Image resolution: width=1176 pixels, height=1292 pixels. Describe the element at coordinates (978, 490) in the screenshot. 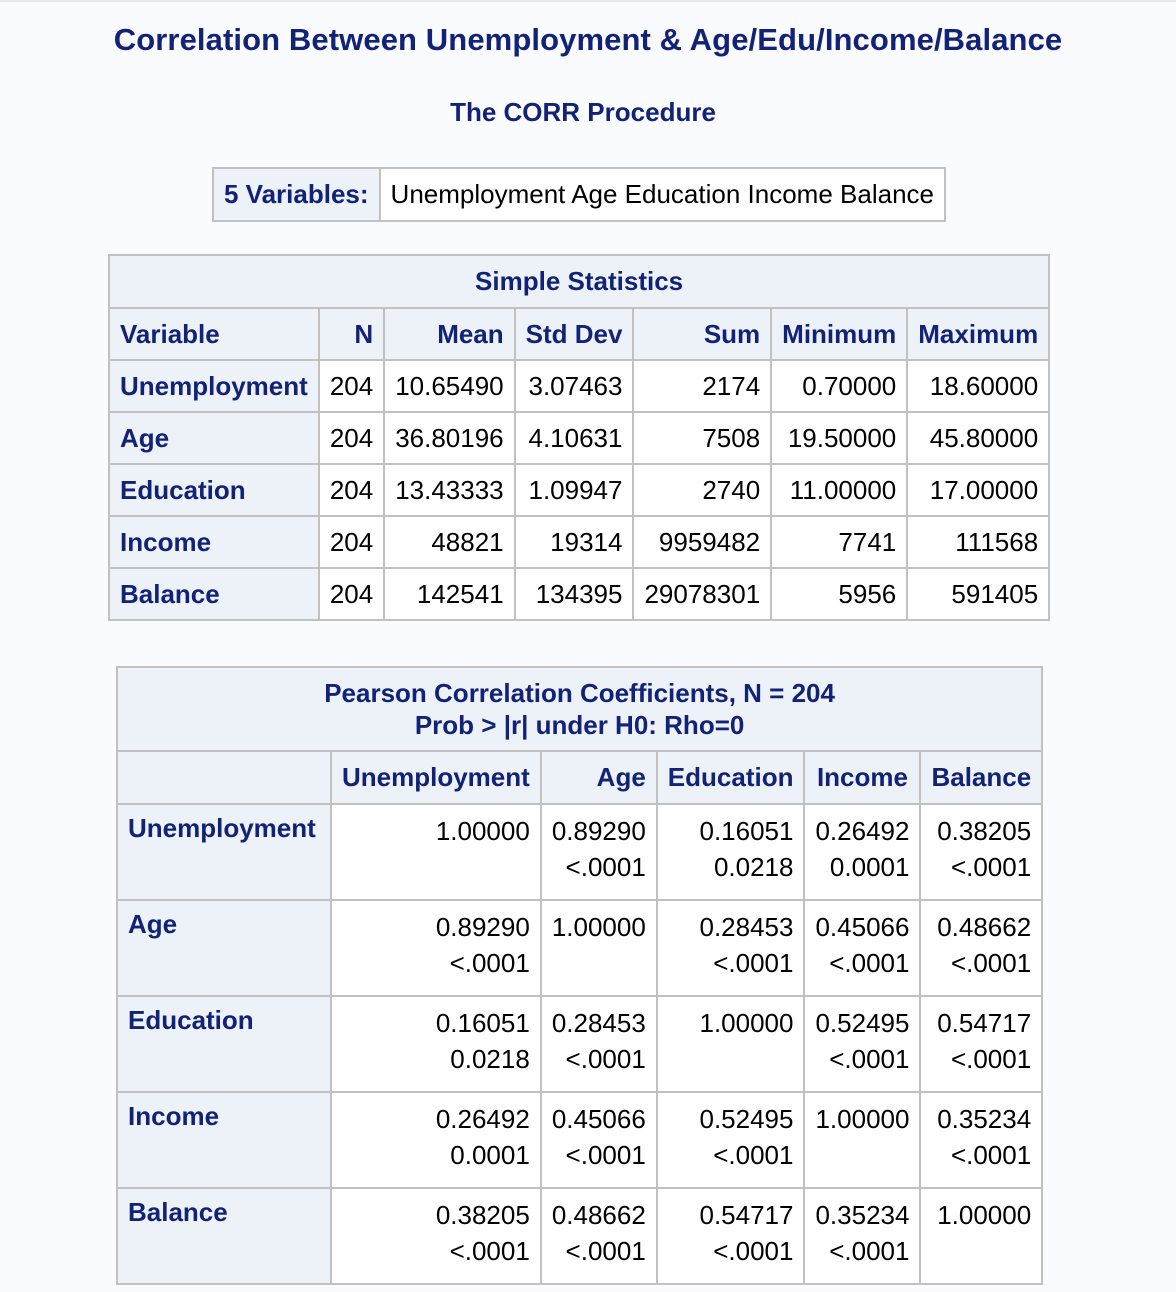

I see `cell-maximum: 17.00000` at that location.